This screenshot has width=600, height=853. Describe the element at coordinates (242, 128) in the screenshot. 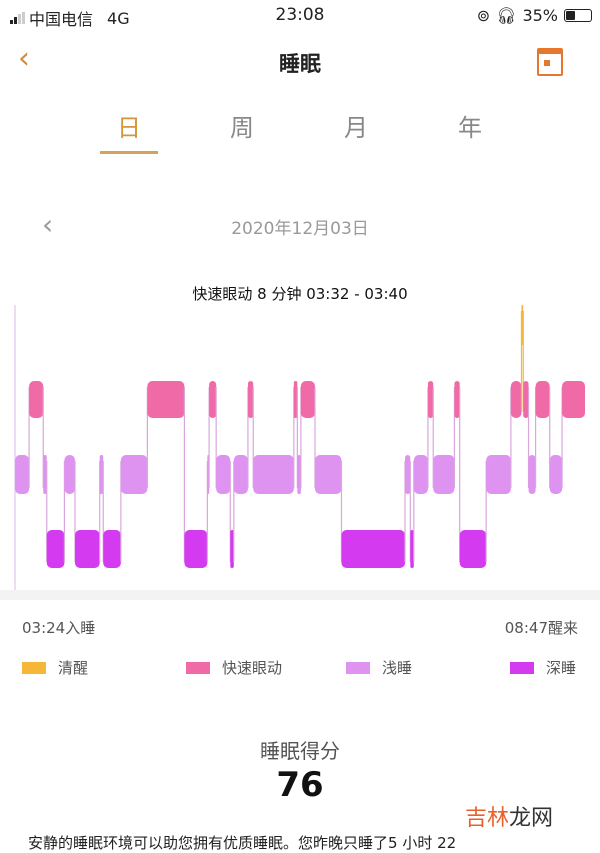

I see `tab-week: 周` at that location.